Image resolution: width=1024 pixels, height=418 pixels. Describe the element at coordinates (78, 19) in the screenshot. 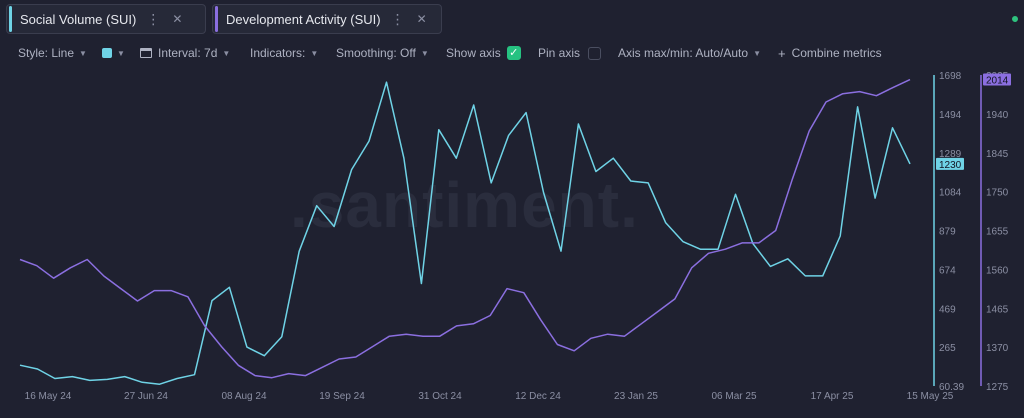

I see `tab-label: Social Volume (SUI)` at that location.